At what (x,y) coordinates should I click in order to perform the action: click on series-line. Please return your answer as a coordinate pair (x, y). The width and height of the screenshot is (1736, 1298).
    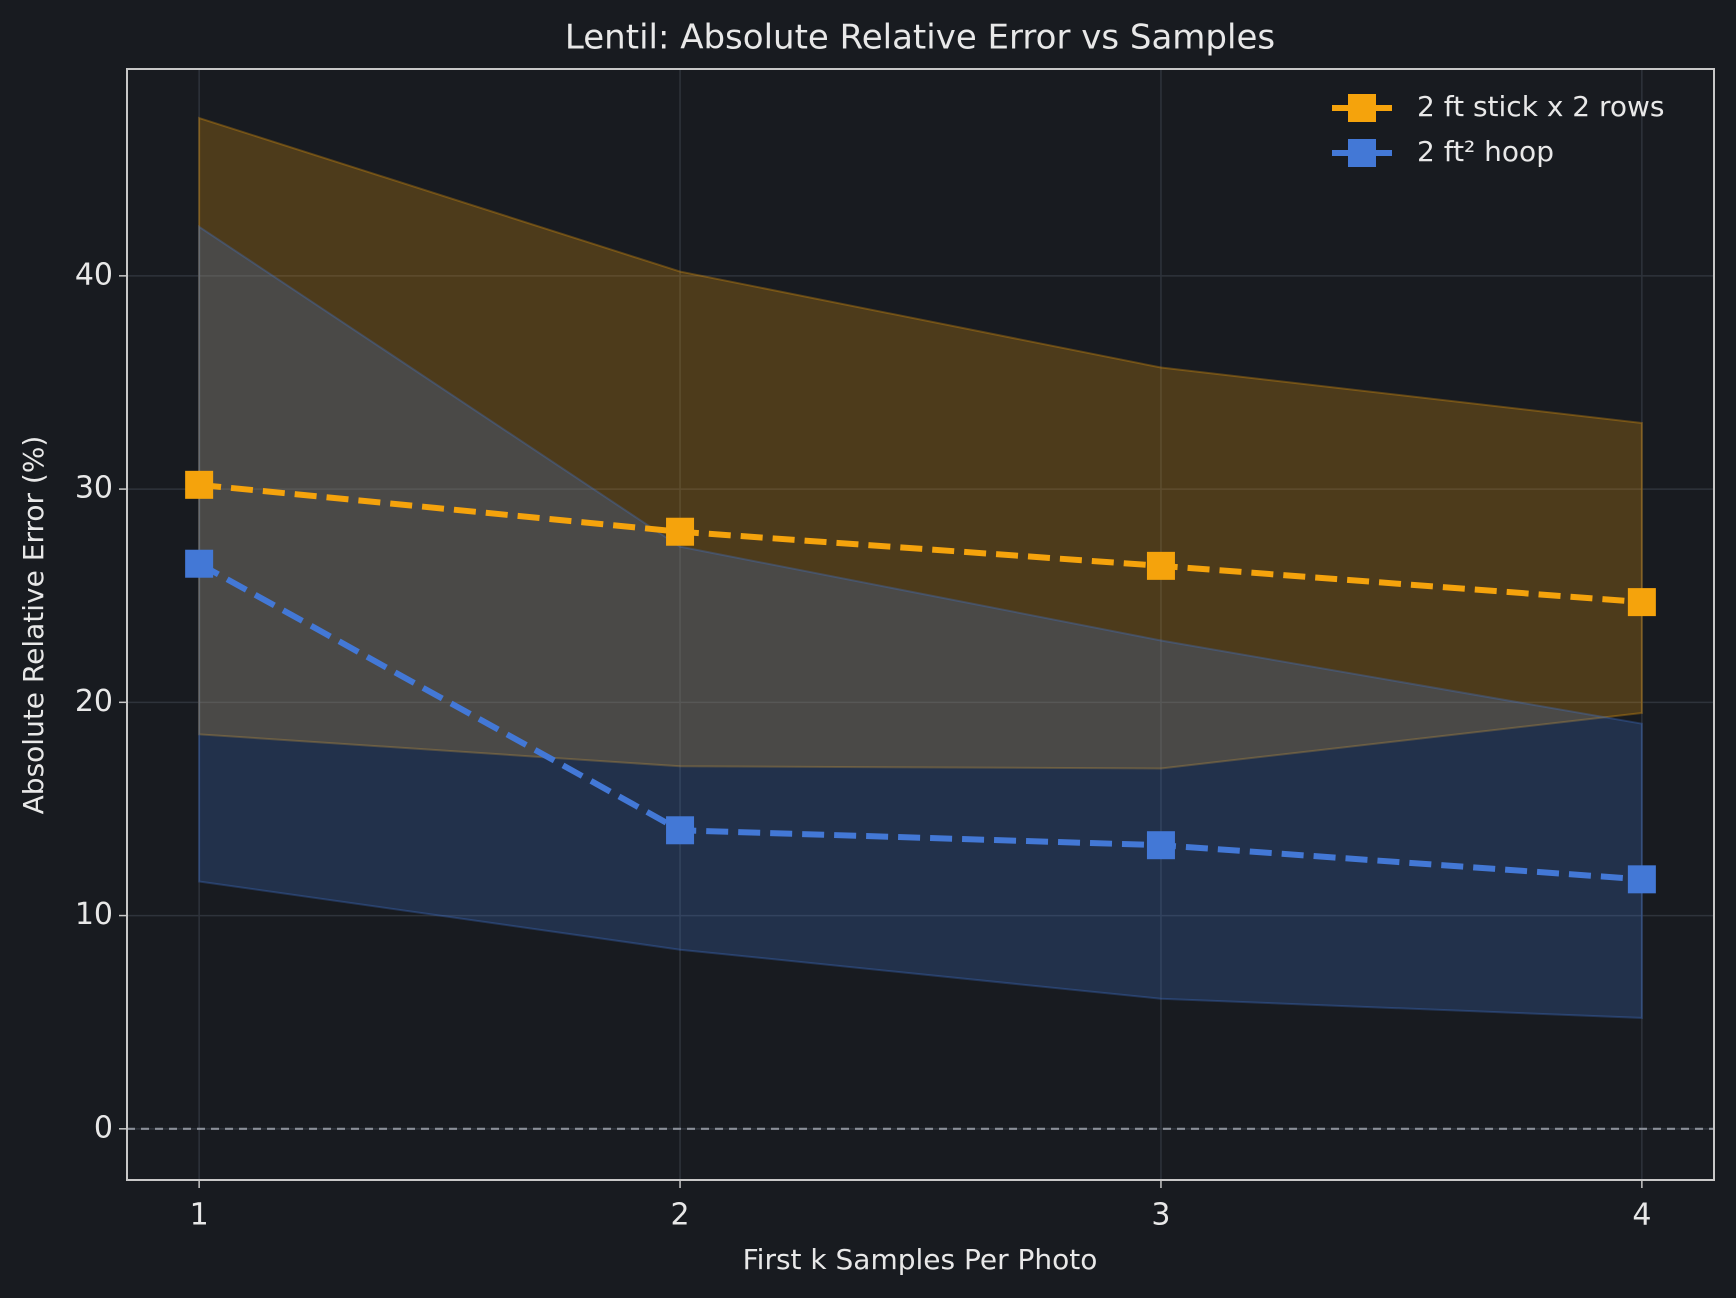
    Looking at the image, I should click on (920, 543).